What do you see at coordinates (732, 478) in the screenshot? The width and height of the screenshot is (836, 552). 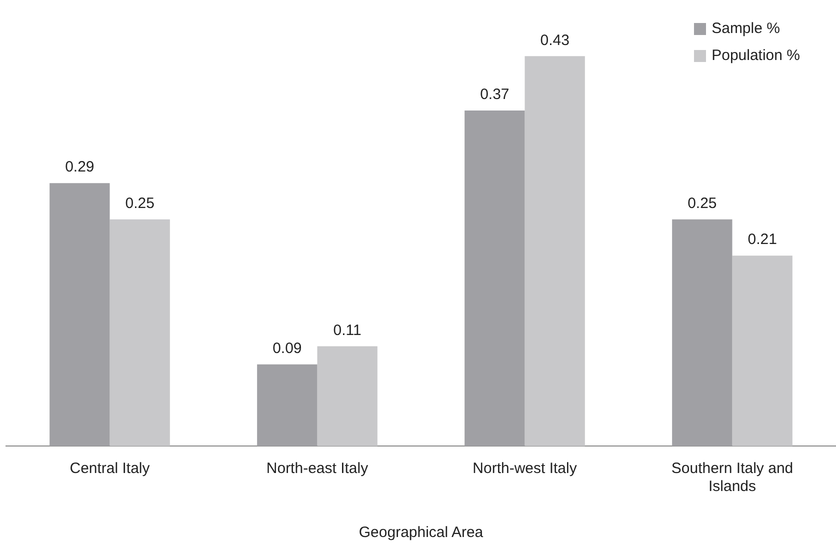 I see `x-tick-label: Southern Italy and Islands` at bounding box center [732, 478].